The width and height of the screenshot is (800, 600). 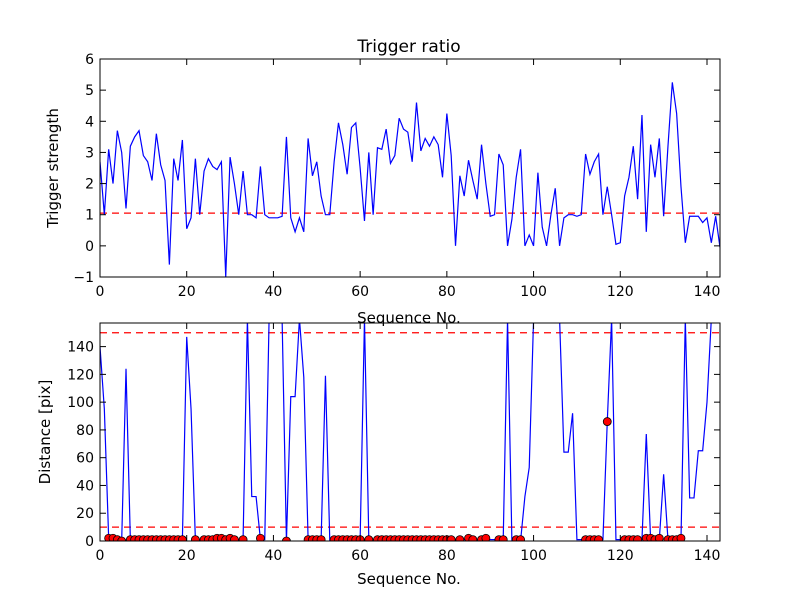 I want to click on y-tick-label: 60, so click(x=85, y=459).